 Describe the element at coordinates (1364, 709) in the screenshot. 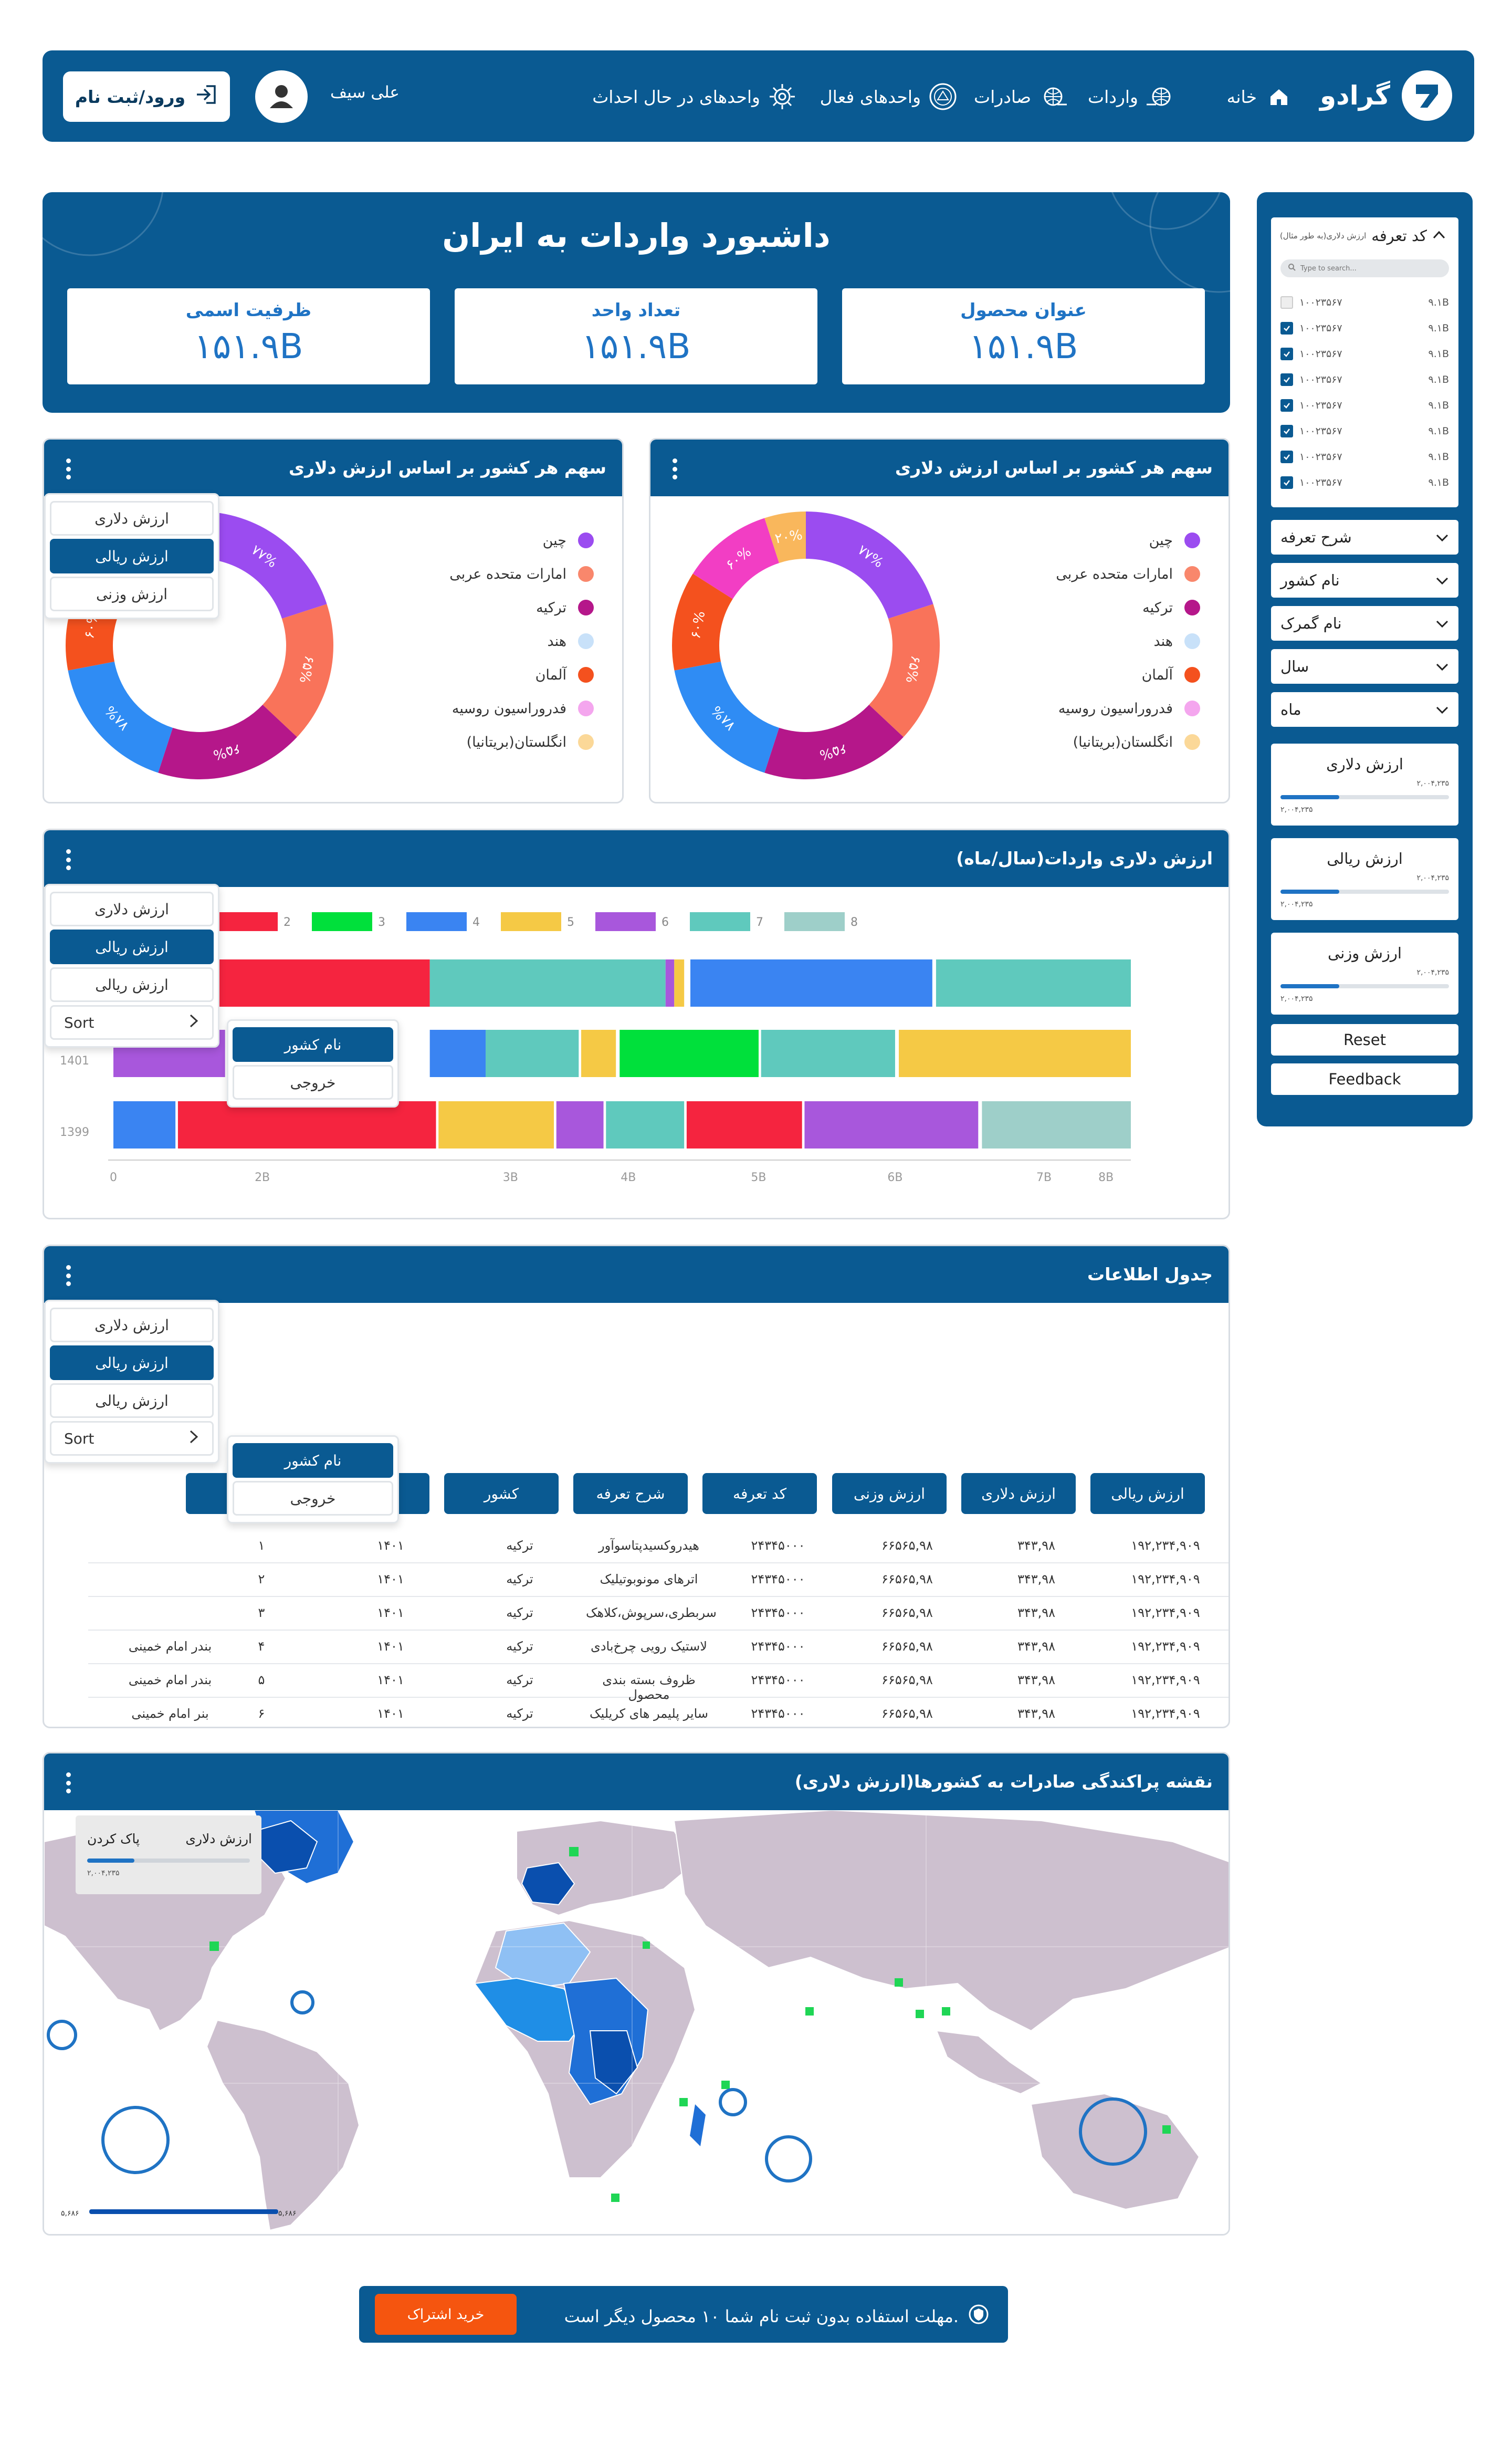

I see `filter-dropdown: ماه` at that location.